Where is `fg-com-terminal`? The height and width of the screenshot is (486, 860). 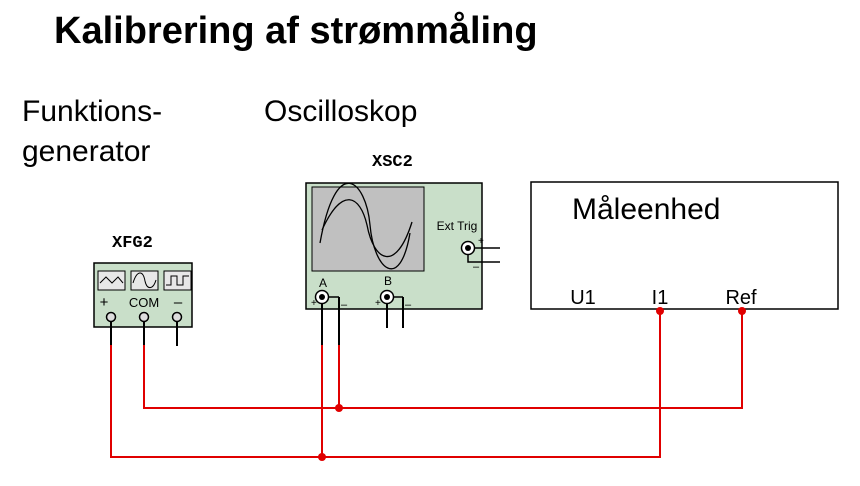
fg-com-terminal is located at coordinates (144, 317).